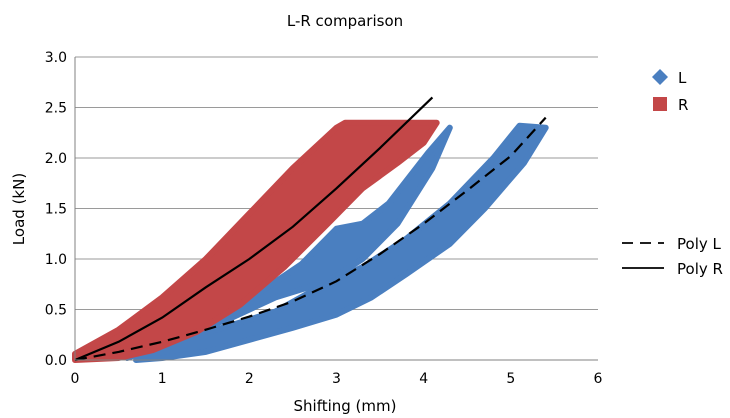 This screenshot has width=730, height=418. I want to click on x-tick-label: 6, so click(598, 379).